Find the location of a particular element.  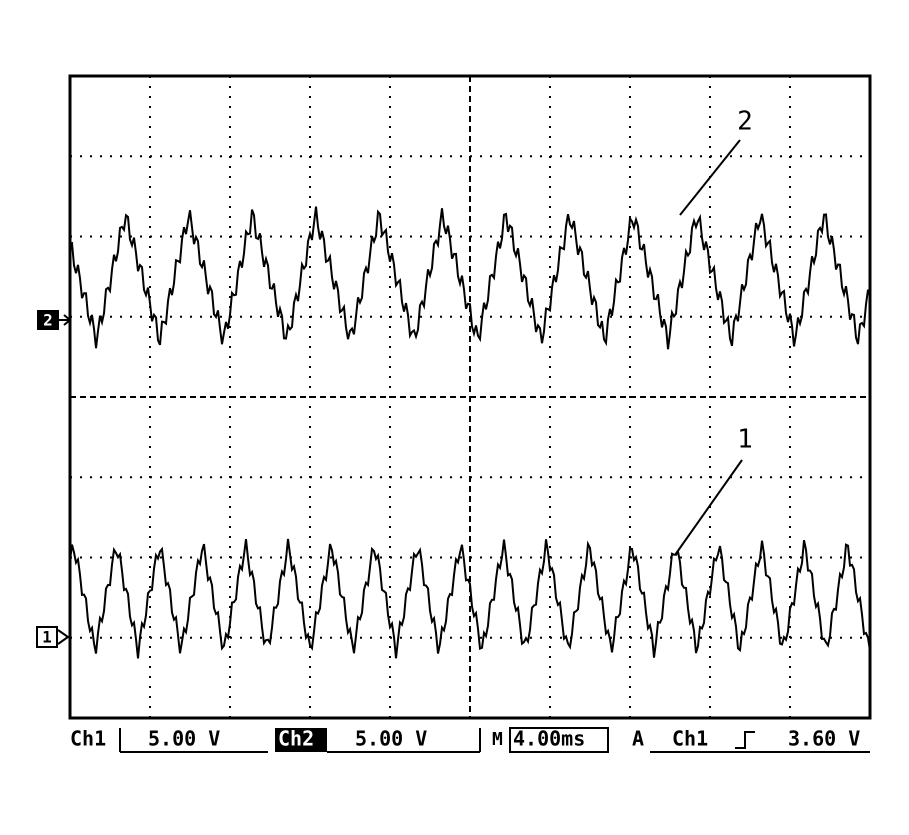

trigger-slope is located at coordinates (745, 740).